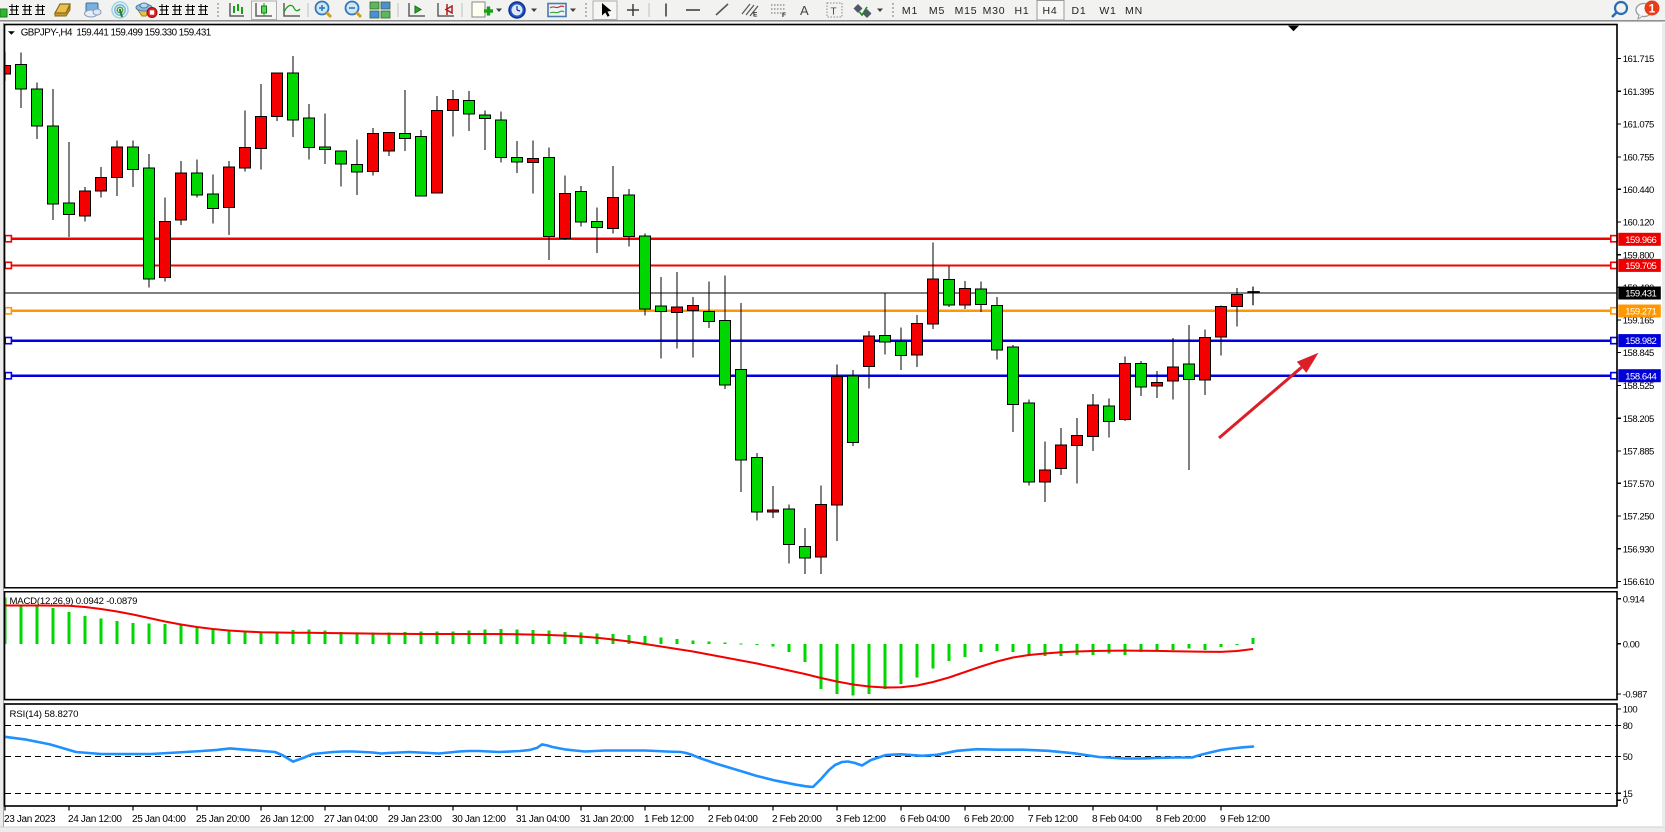  What do you see at coordinates (95, 819) in the screenshot?
I see `svg-text: 24 Jan 12:00` at bounding box center [95, 819].